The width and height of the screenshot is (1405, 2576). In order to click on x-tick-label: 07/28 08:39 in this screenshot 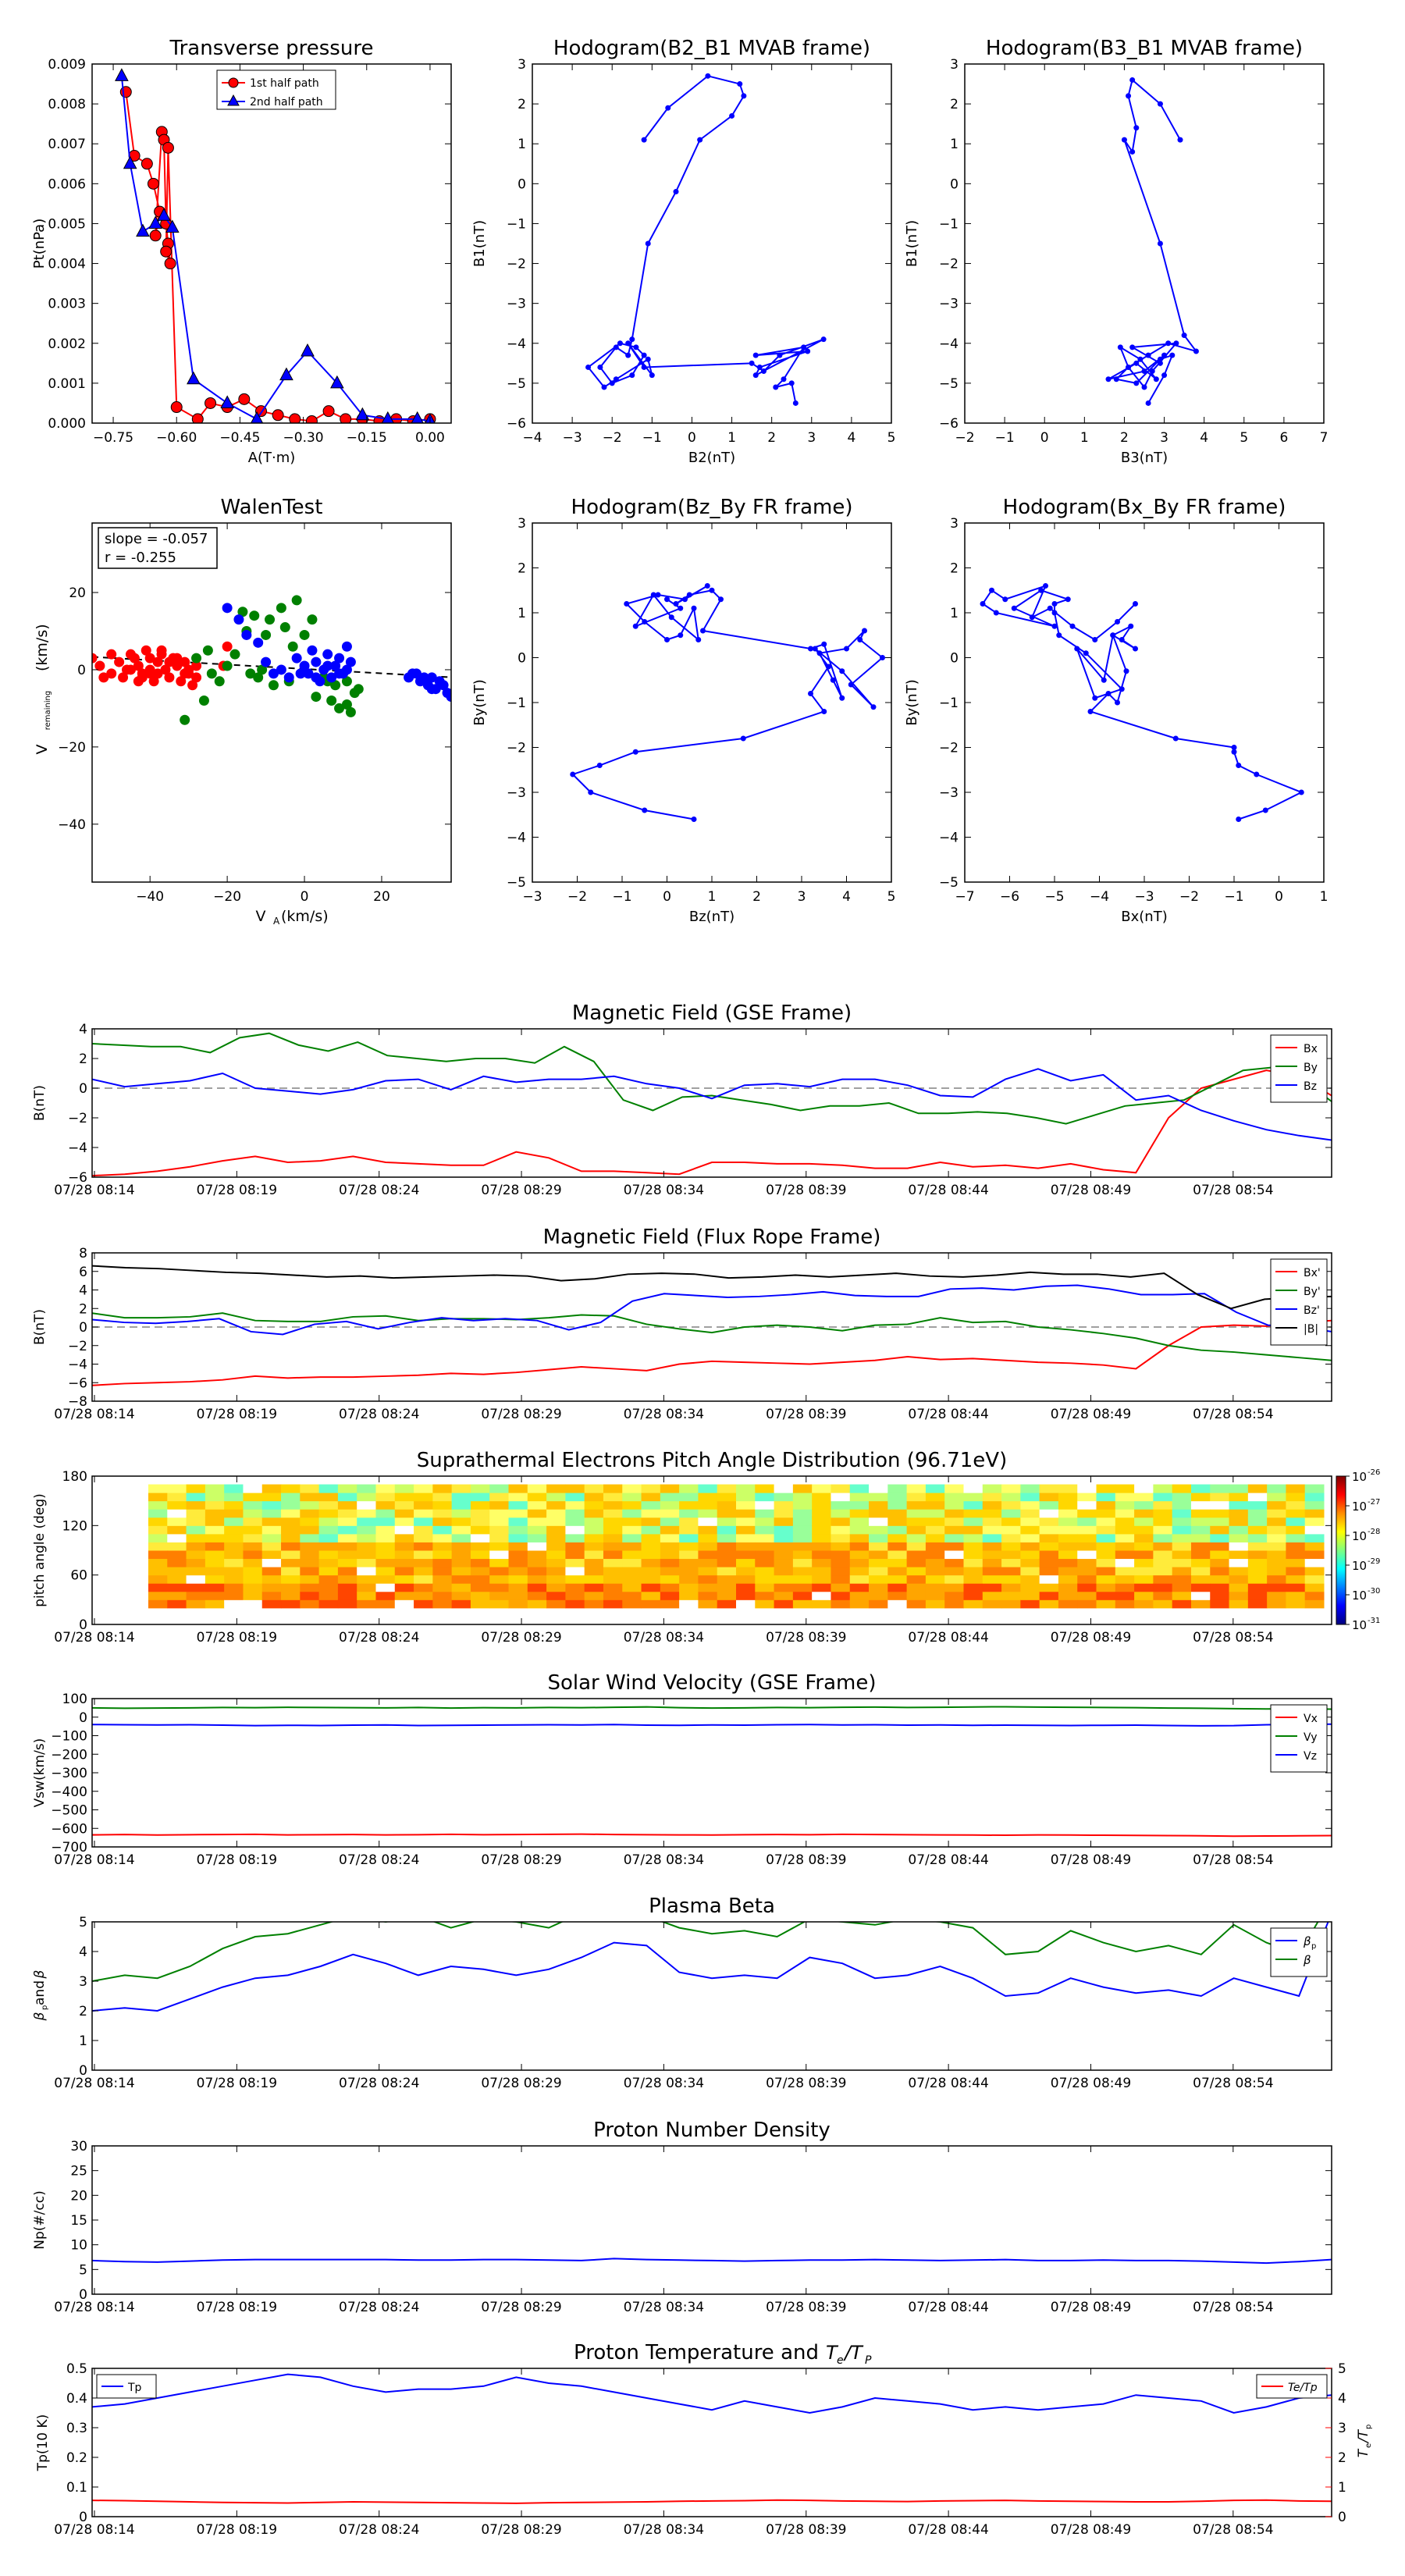, I will do `click(806, 1190)`.